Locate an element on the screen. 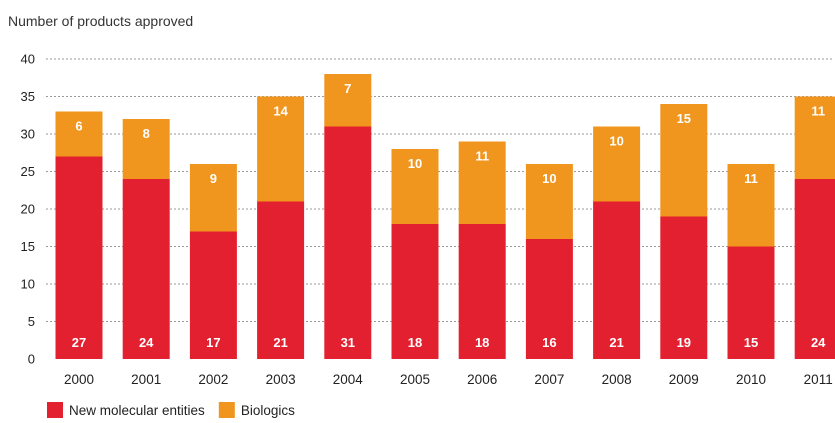  x-tick-label: 2003 is located at coordinates (281, 379).